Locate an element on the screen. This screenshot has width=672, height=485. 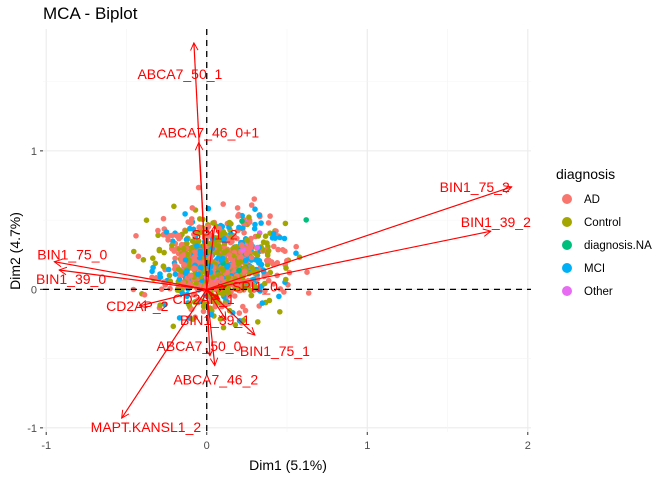
variable-label: BIN1_75_0 is located at coordinates (72, 255).